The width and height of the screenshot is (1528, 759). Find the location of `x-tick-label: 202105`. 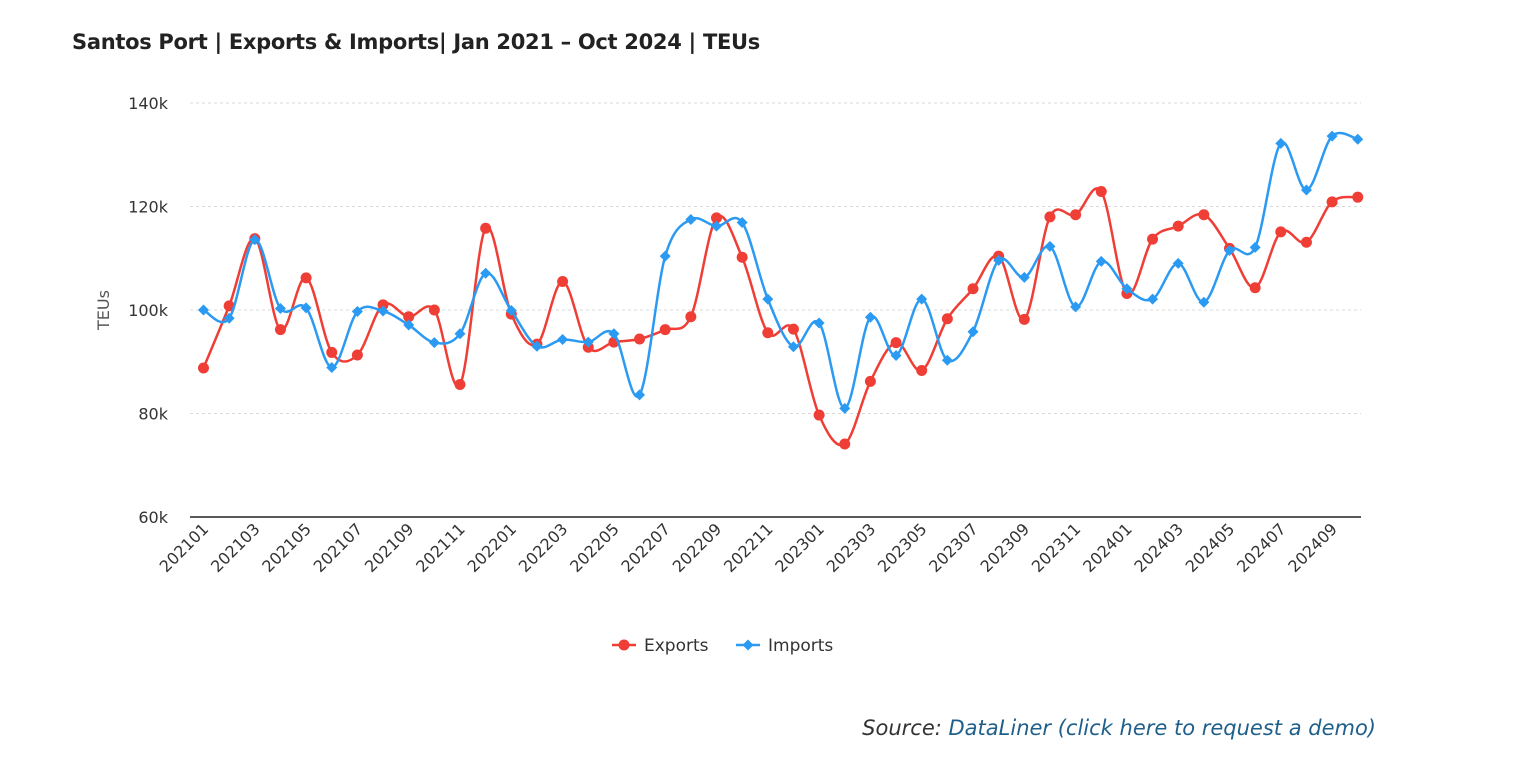

x-tick-label: 202105 is located at coordinates (286, 547).